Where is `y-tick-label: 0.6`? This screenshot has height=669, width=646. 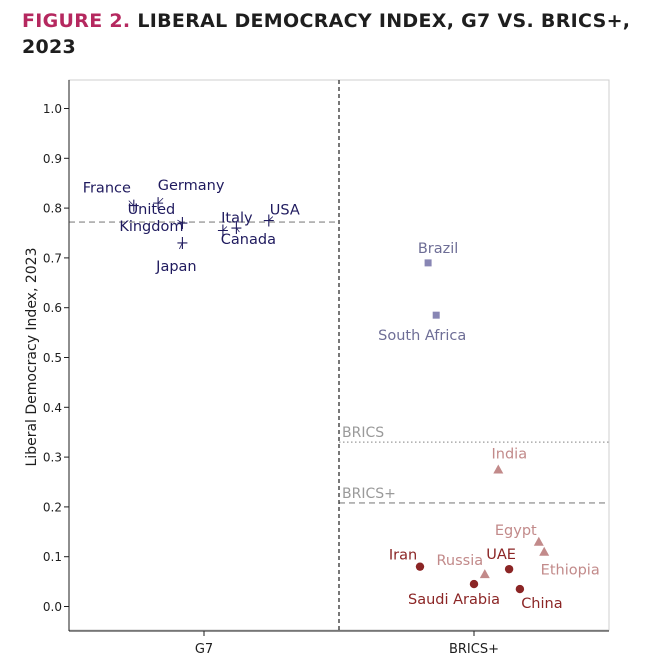
y-tick-label: 0.6 is located at coordinates (52, 308).